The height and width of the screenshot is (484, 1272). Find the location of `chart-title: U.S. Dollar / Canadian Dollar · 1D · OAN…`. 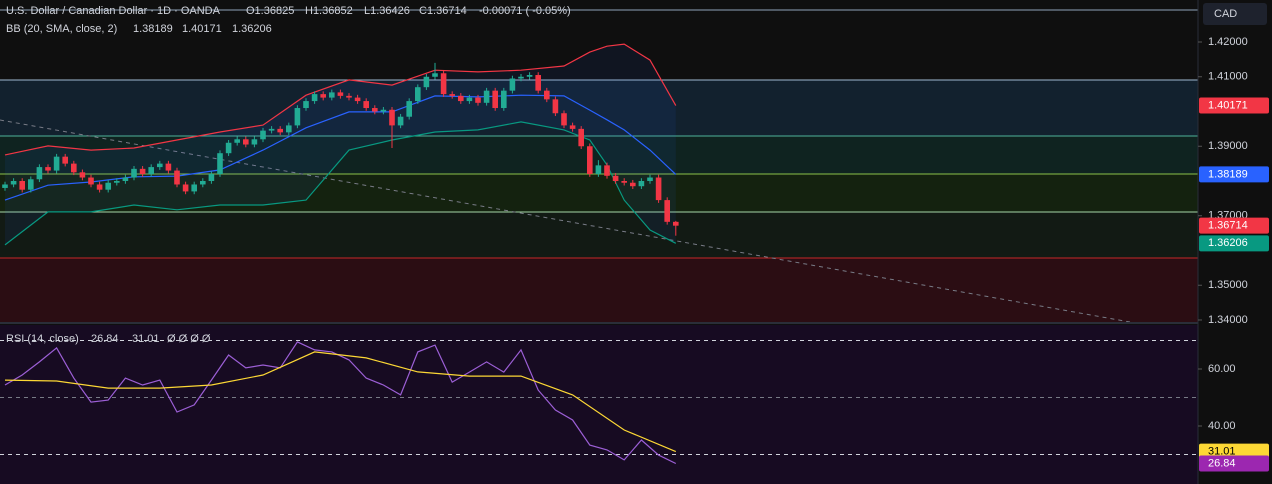

chart-title: U.S. Dollar / Canadian Dollar · 1D · OAN… is located at coordinates (113, 11).